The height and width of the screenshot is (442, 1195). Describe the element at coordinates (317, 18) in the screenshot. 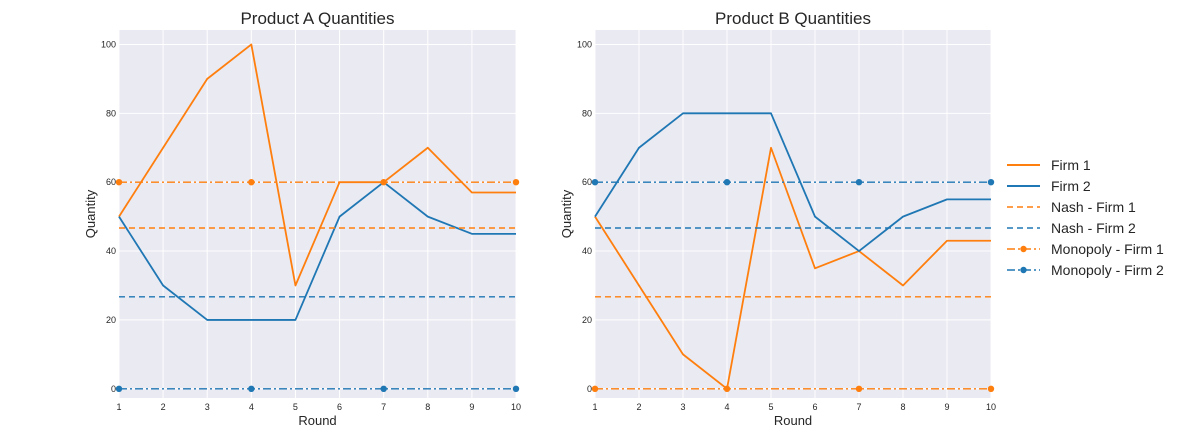

I see `chart-title: Product A Quantities` at that location.